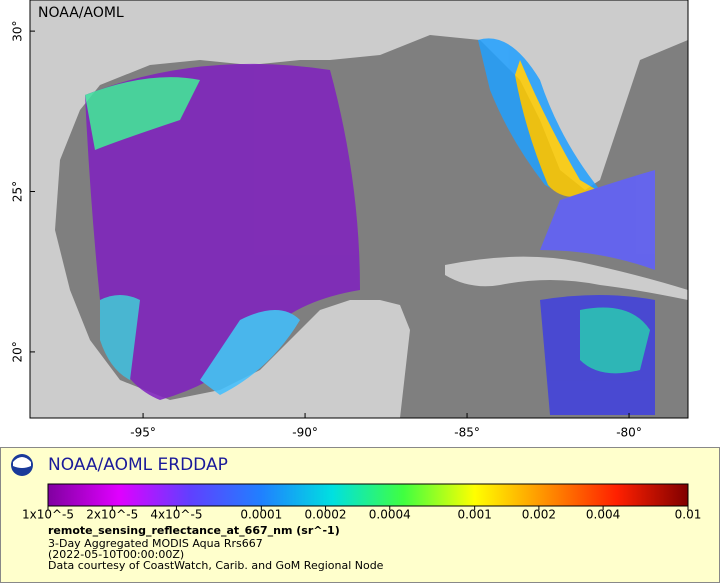  I want to click on x-tick-label: -85°, so click(467, 433).